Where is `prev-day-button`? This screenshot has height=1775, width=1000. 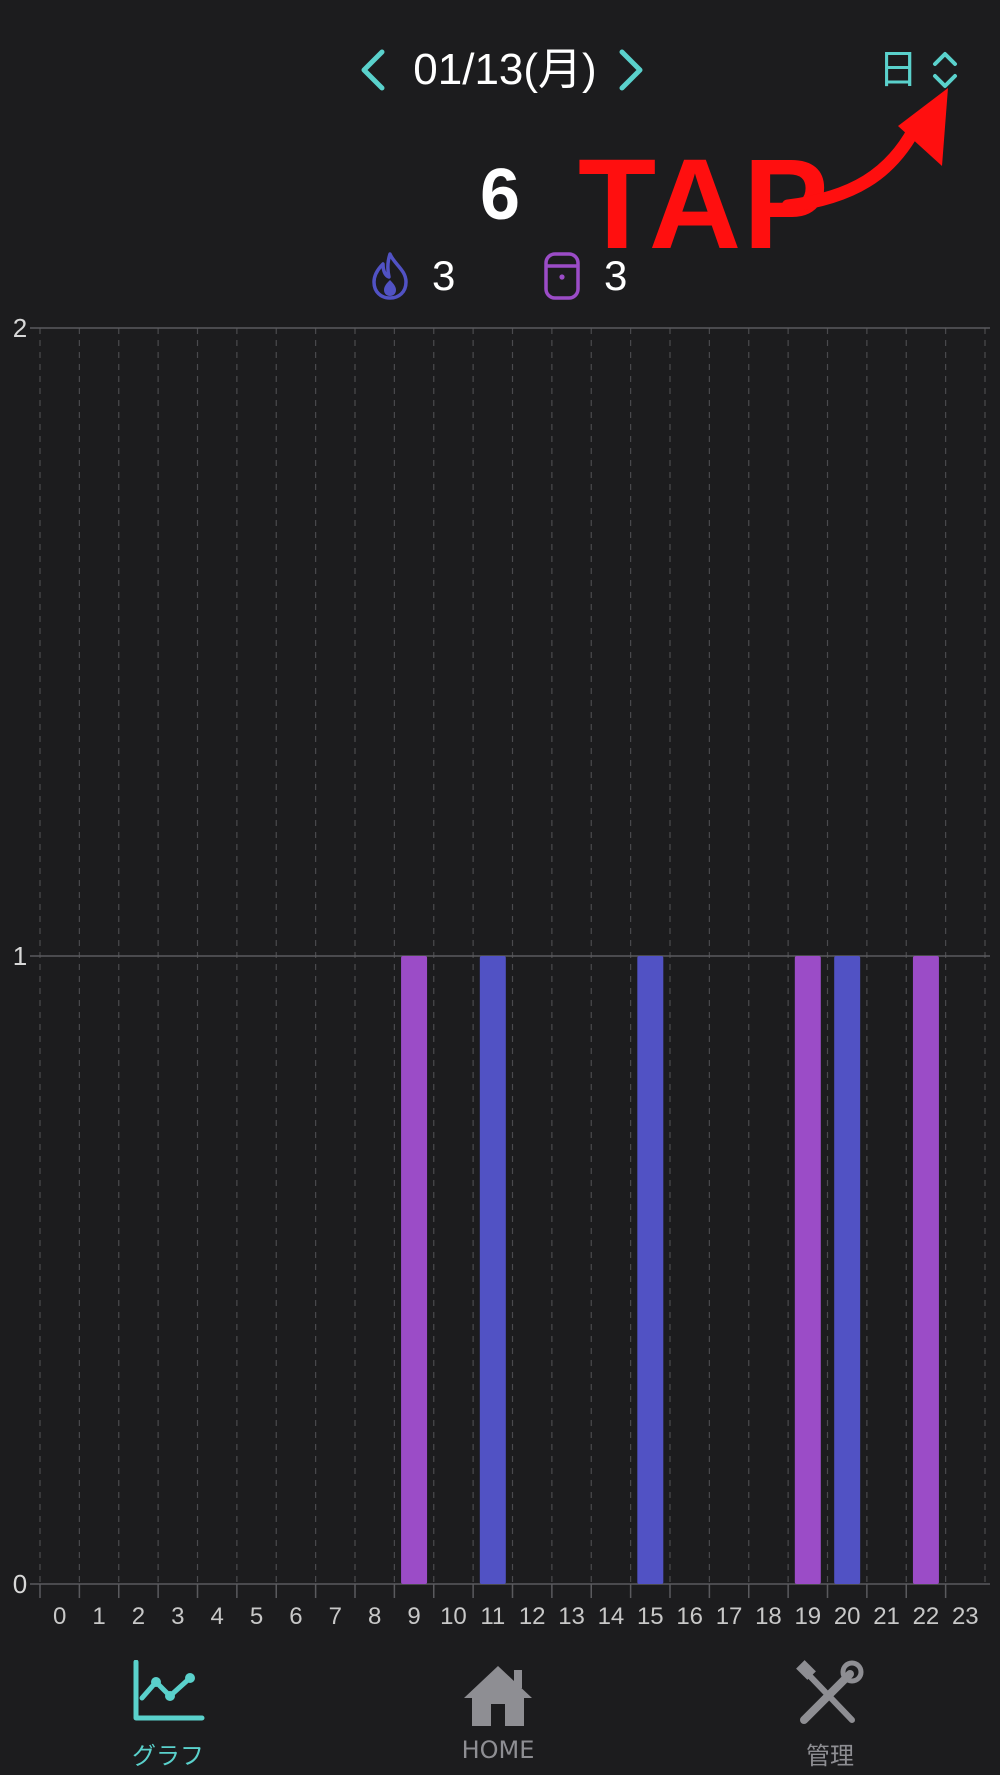
prev-day-button is located at coordinates (374, 70).